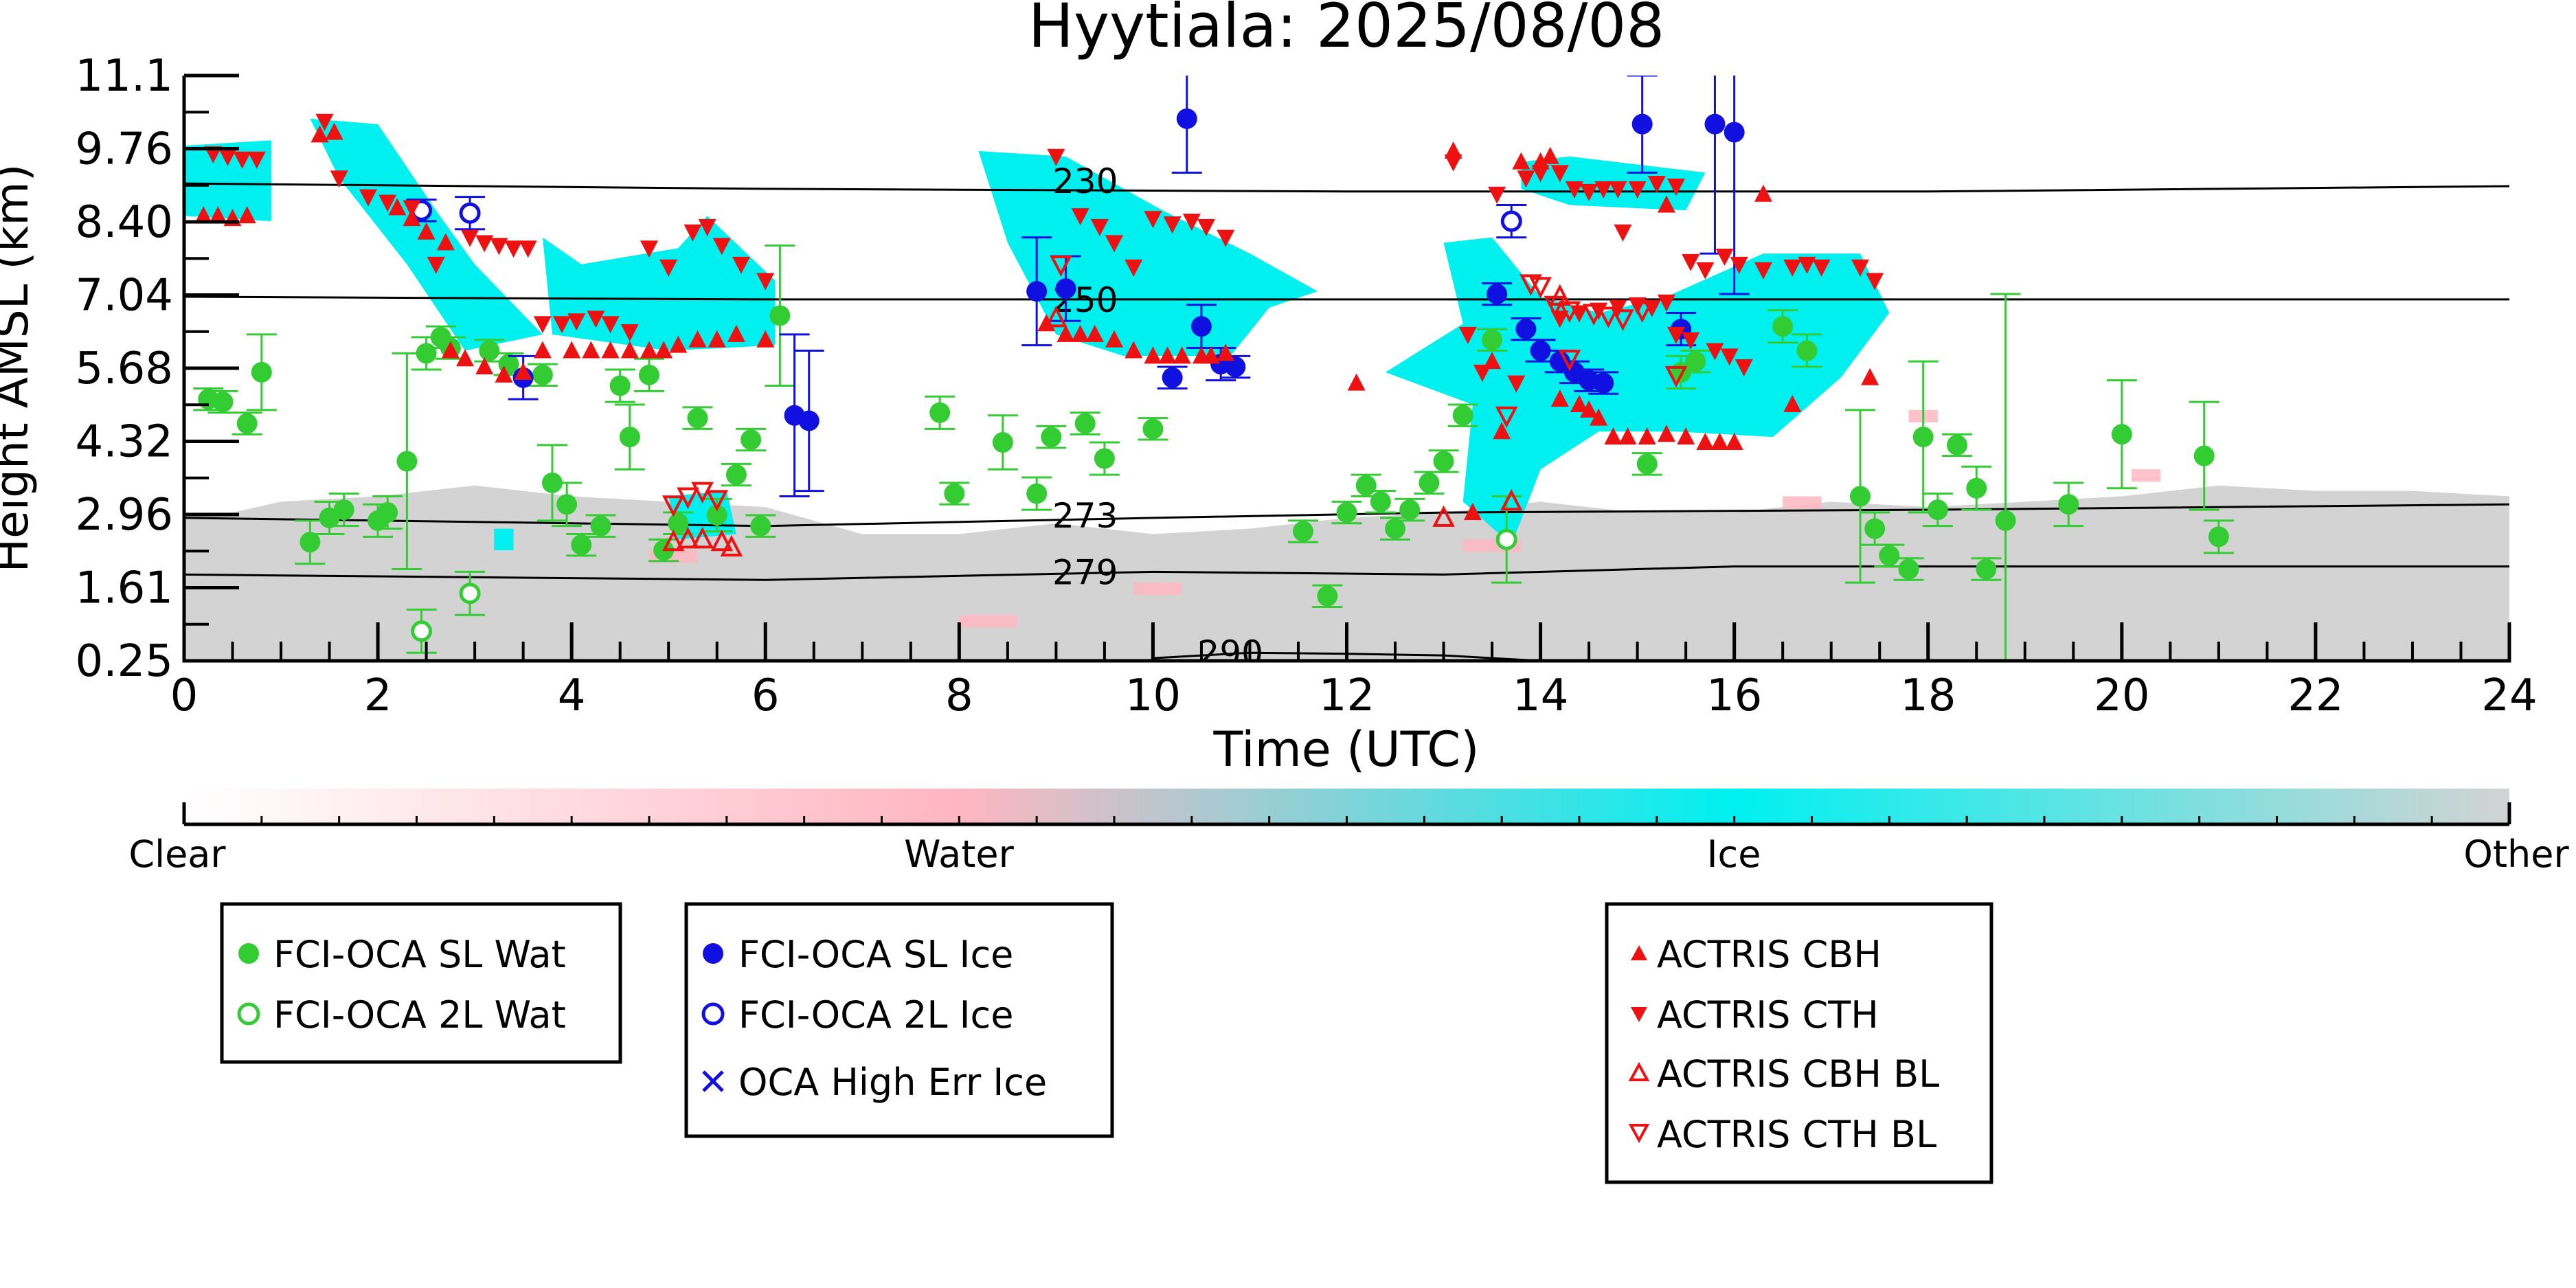  What do you see at coordinates (378, 695) in the screenshot?
I see `x-tick-label: 2` at bounding box center [378, 695].